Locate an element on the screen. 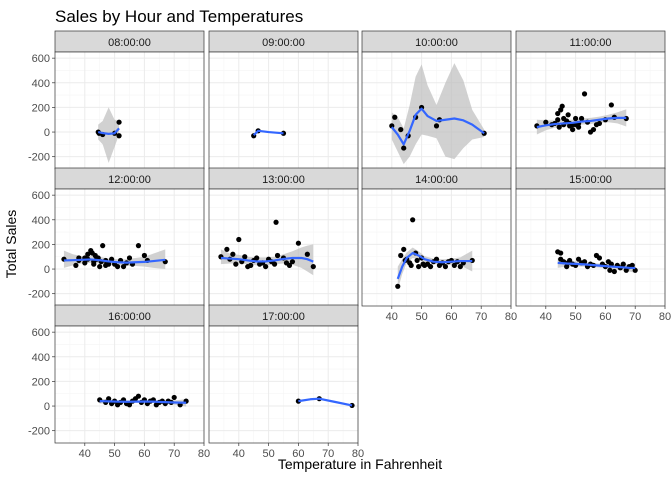 The height and width of the screenshot is (480, 672). facet-panel: 09:00:00 is located at coordinates (283, 100).